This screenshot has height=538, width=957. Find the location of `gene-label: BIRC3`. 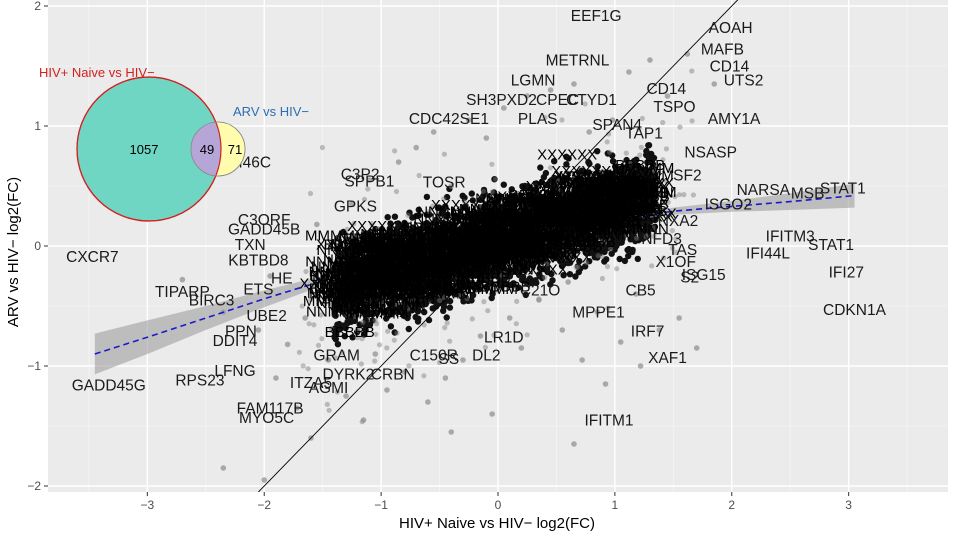

gene-label: BIRC3 is located at coordinates (212, 300).